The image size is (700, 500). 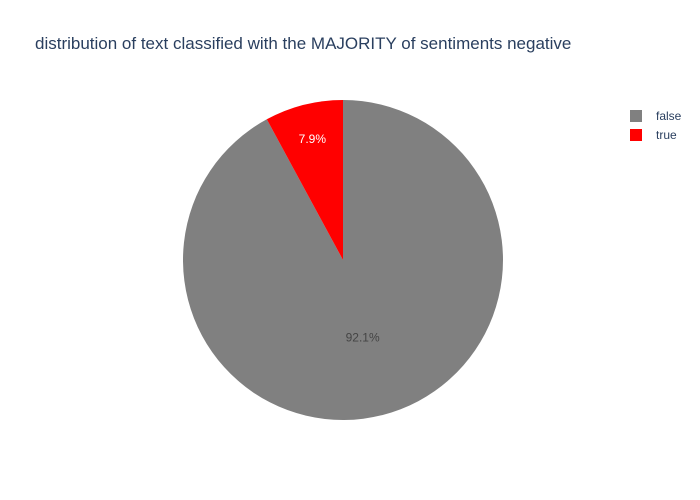 I want to click on legend: false true, so click(x=655, y=125).